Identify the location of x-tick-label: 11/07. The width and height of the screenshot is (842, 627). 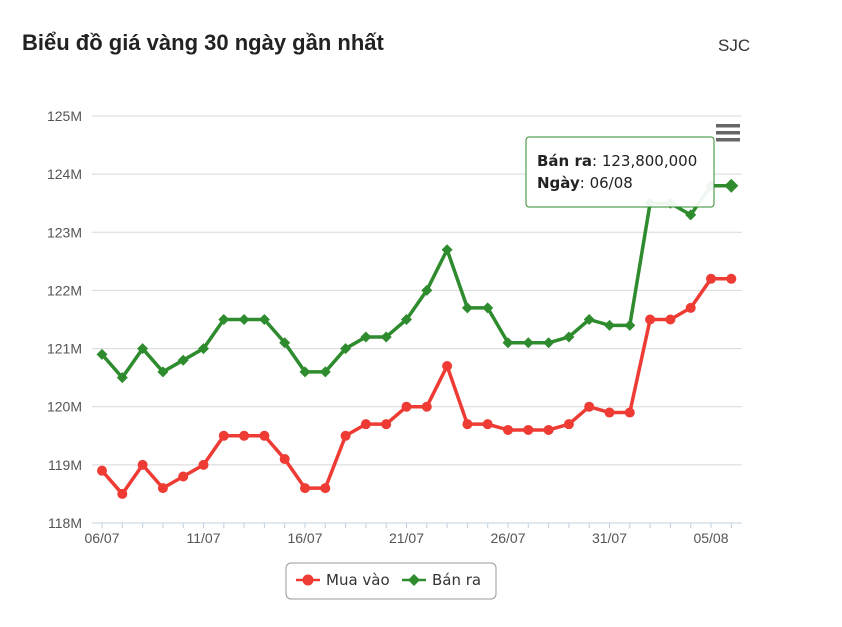
(204, 538).